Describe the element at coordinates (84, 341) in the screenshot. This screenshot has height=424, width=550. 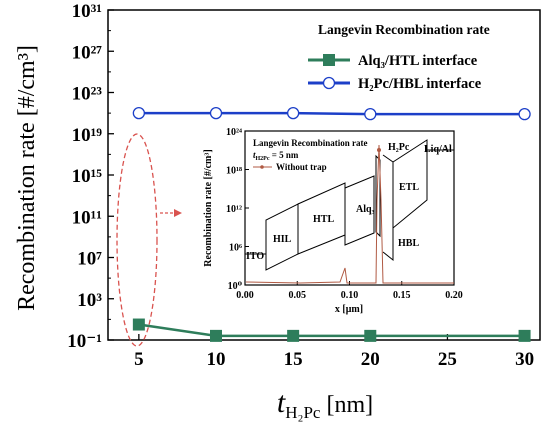
I see `y-tick-label-0: 10⁻¹` at that location.